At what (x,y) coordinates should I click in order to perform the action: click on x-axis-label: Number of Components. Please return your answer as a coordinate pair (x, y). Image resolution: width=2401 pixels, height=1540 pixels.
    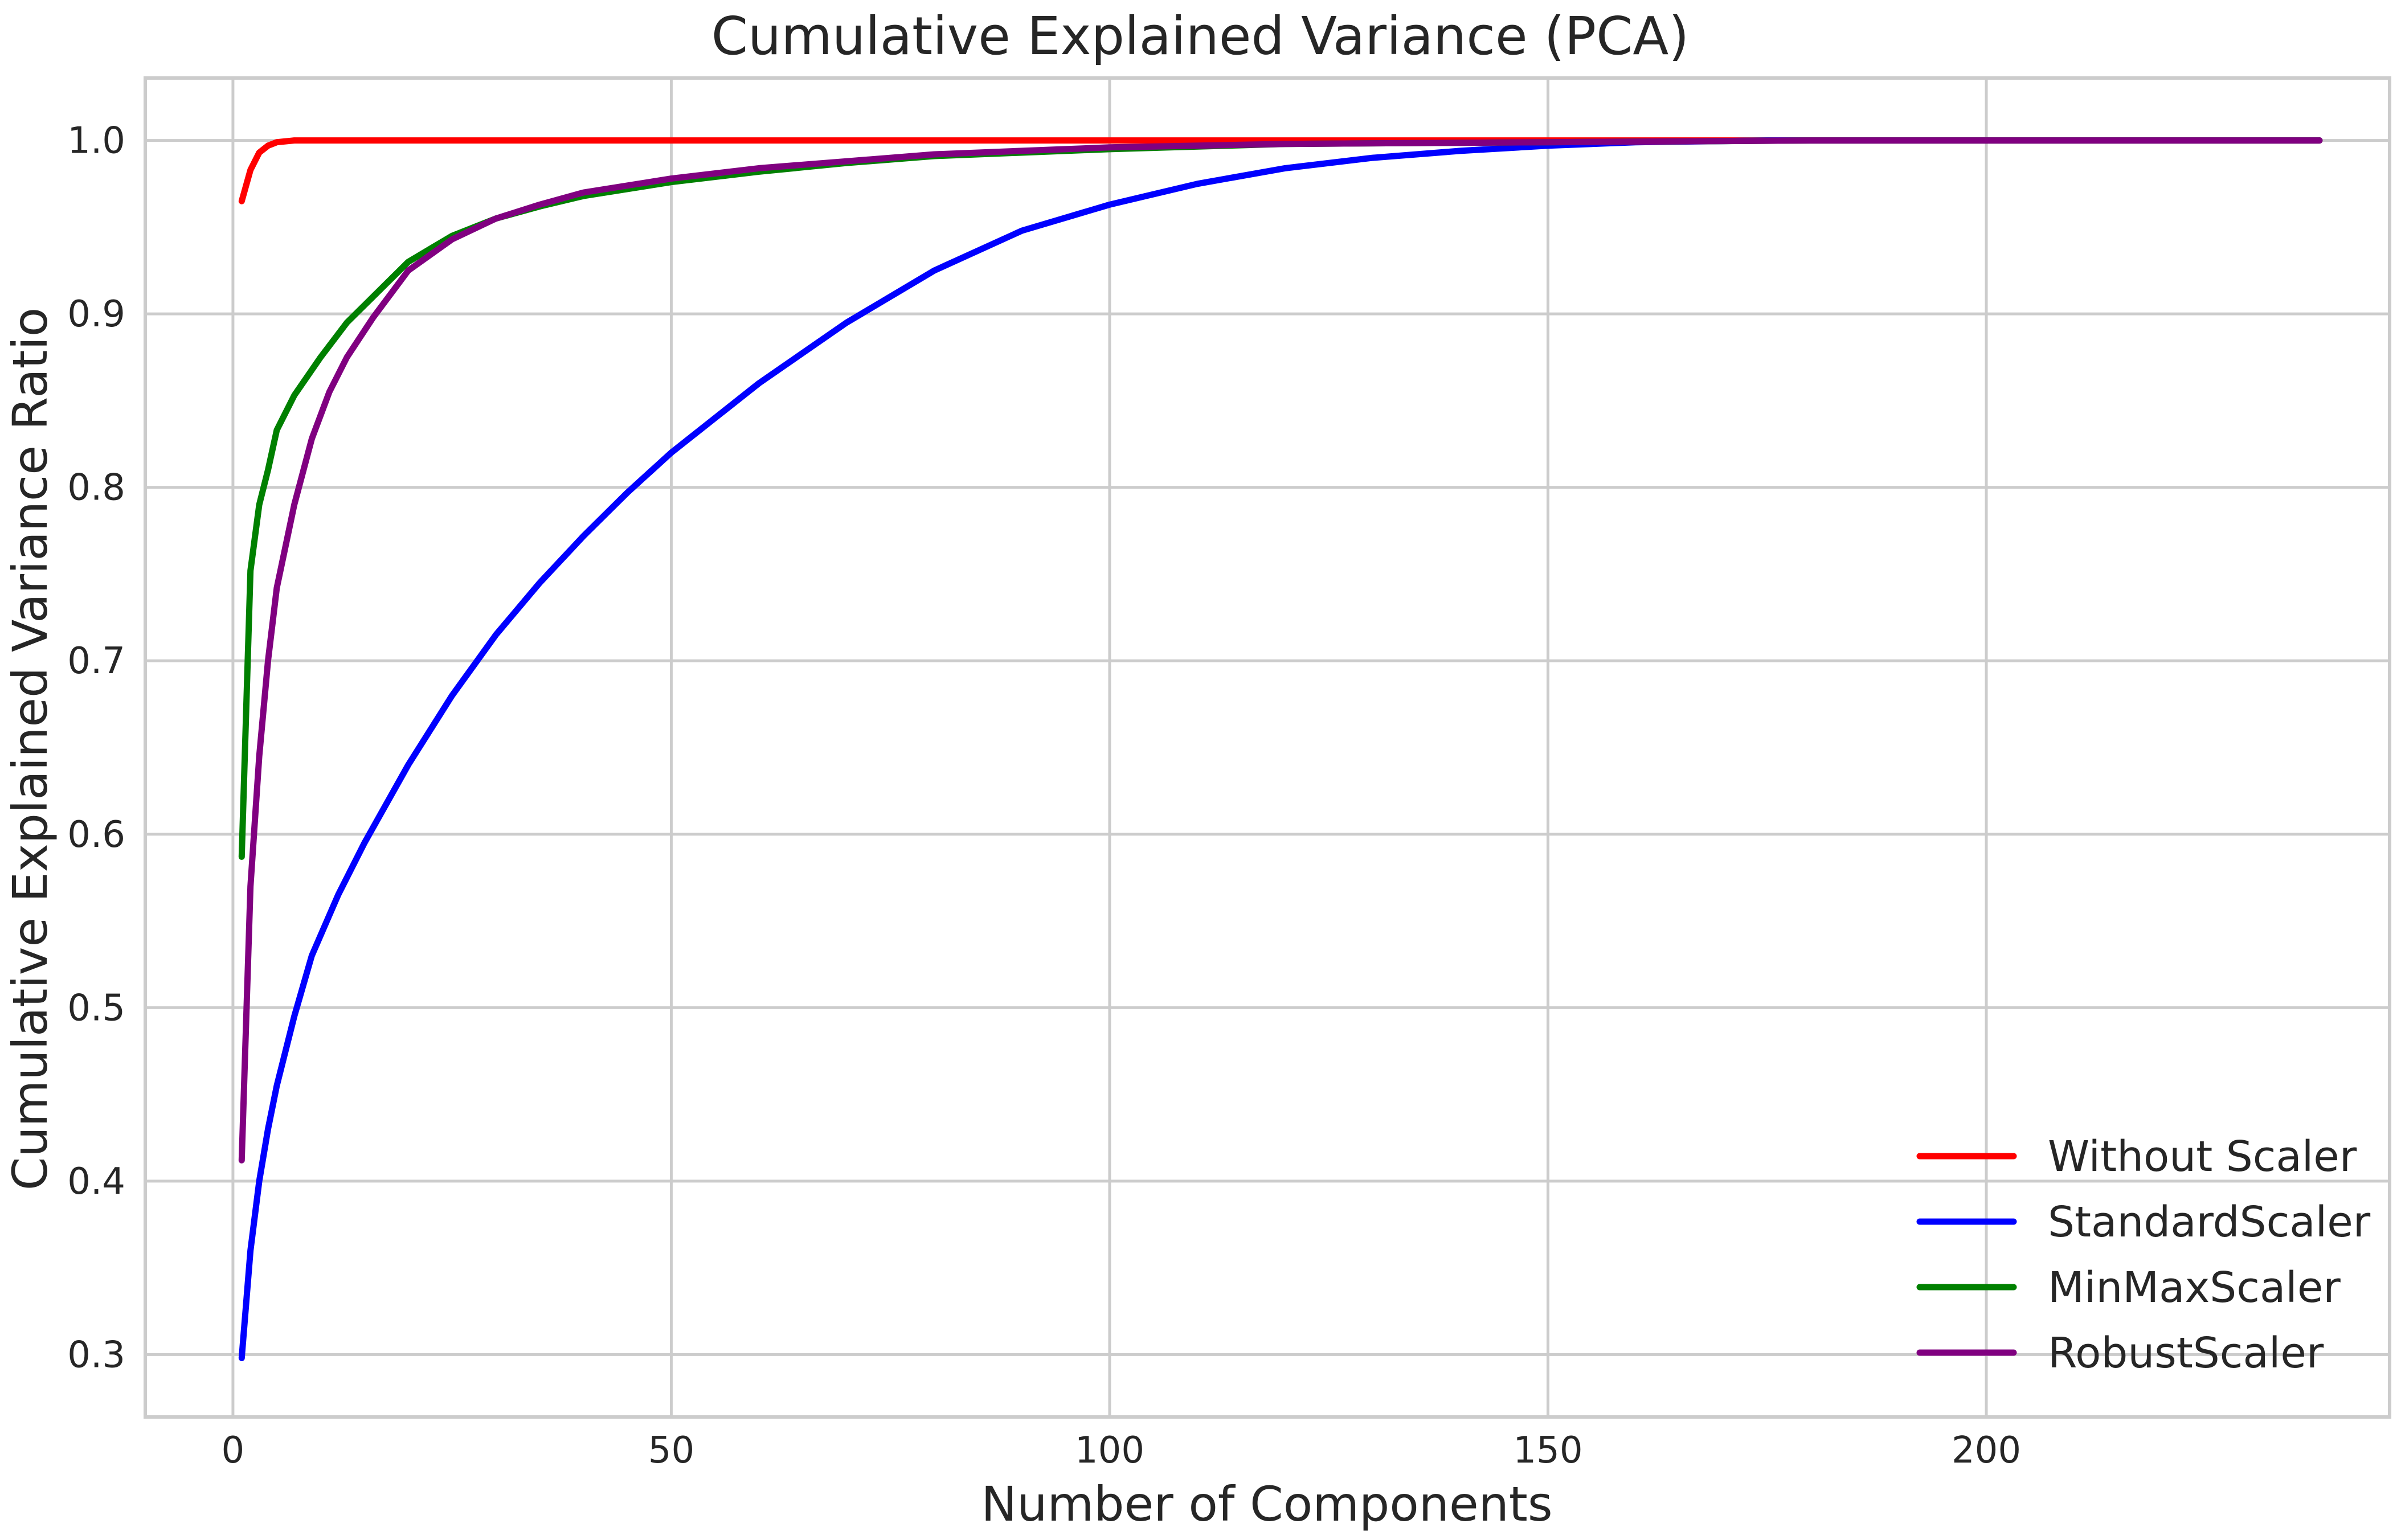
    Looking at the image, I should click on (1266, 1504).